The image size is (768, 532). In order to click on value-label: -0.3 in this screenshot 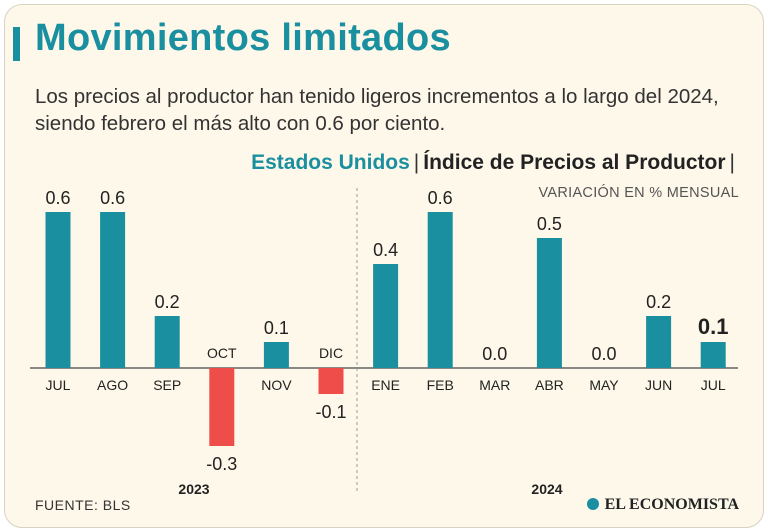, I will do `click(221, 464)`.